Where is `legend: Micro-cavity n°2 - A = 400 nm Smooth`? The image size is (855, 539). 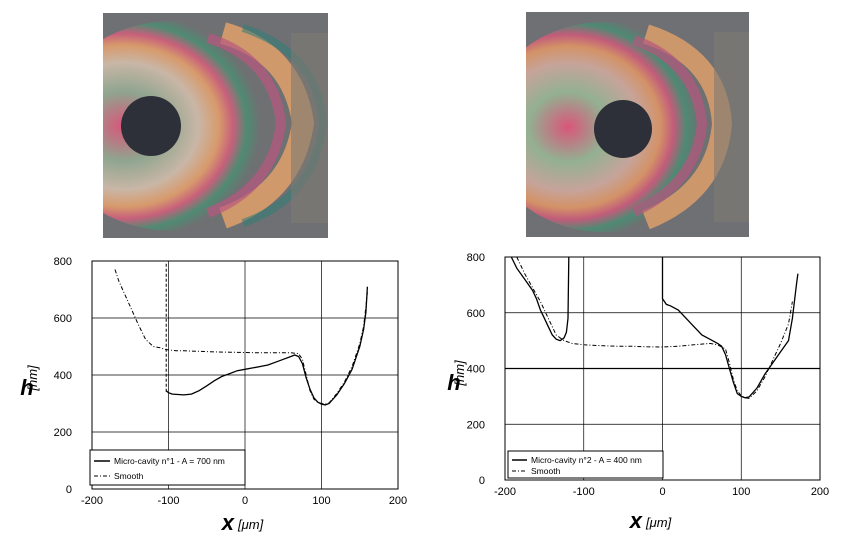
legend: Micro-cavity n°2 - A = 400 nm Smooth is located at coordinates (585, 464).